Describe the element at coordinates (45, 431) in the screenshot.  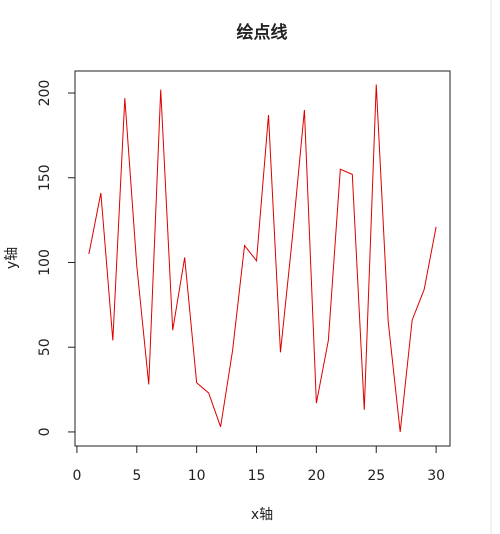
I see `y-tick-label: 0` at that location.